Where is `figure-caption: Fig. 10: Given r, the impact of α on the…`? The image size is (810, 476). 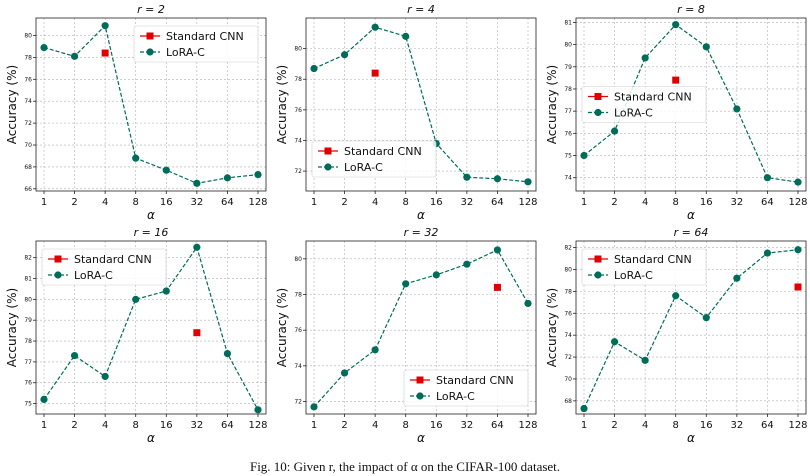
figure-caption: Fig. 10: Given r, the impact of α on the… is located at coordinates (405, 466).